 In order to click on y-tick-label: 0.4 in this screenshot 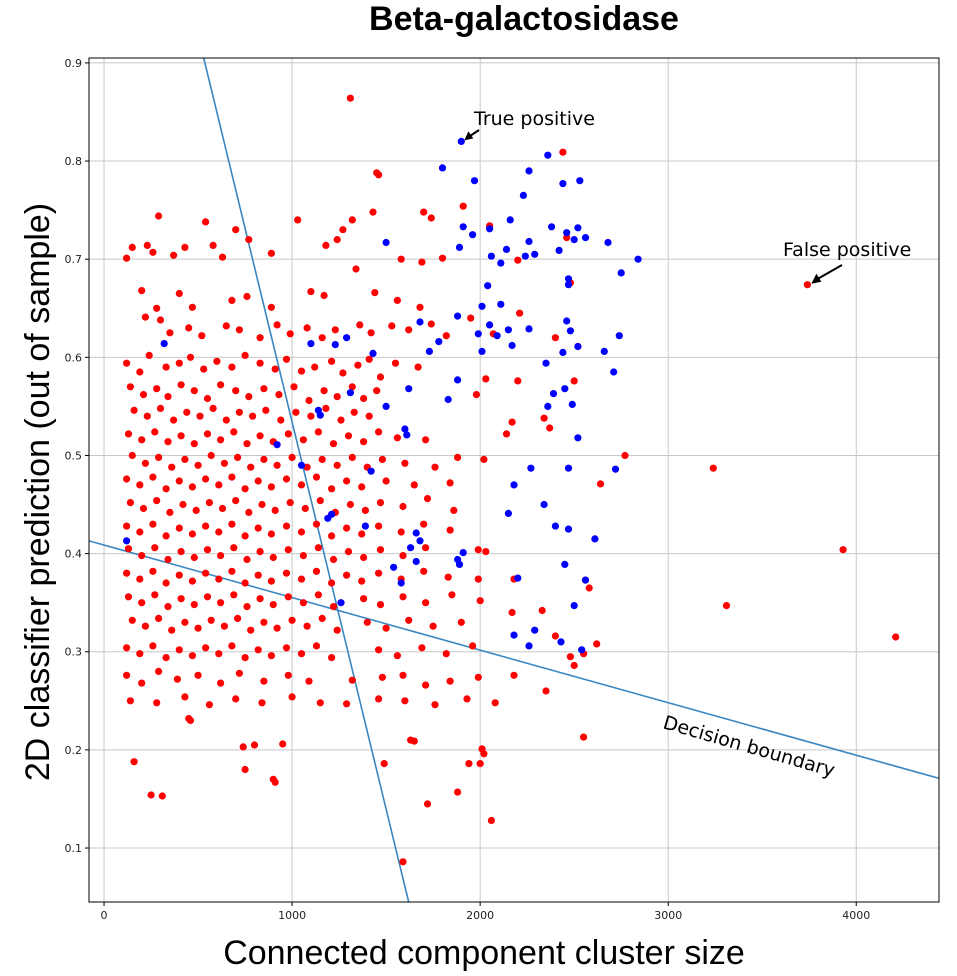, I will do `click(74, 554)`.